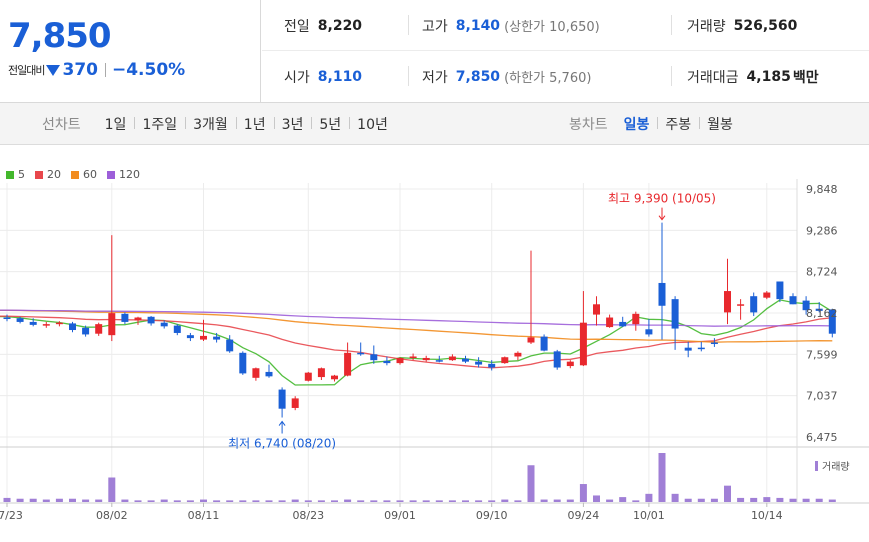 Image resolution: width=869 pixels, height=542 pixels. Describe the element at coordinates (822, 189) in the screenshot. I see `y-tick-label: 9,848` at that location.